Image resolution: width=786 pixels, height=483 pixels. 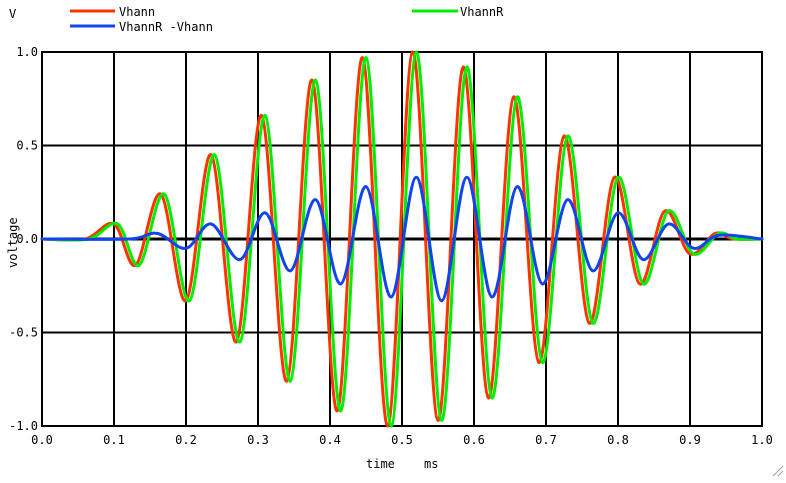 I want to click on resize-grip-icon, so click(x=777, y=470).